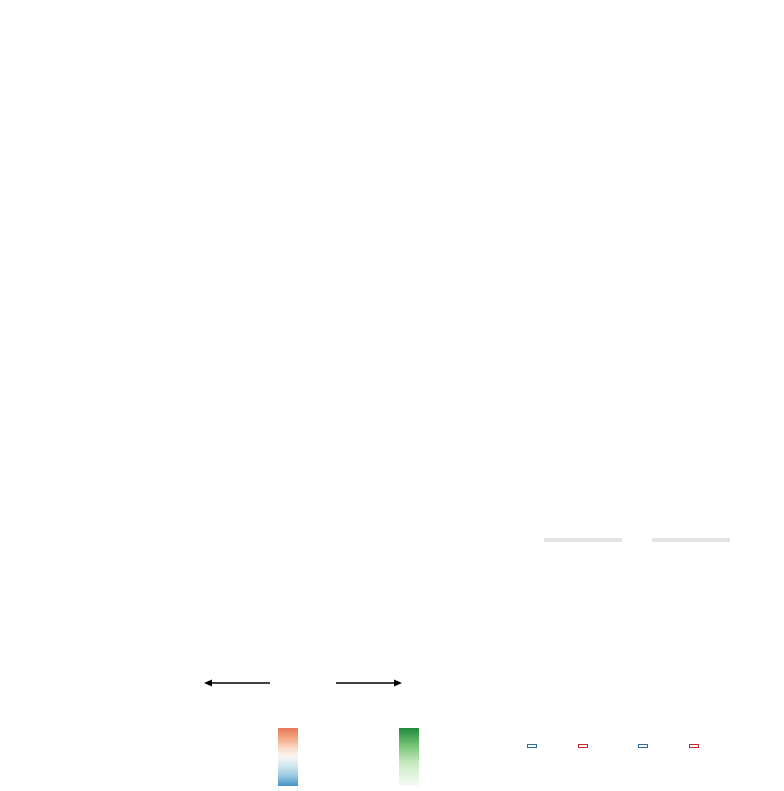  Describe the element at coordinates (408, 683) in the screenshot. I see `cancer-type-labels-b` at that location.